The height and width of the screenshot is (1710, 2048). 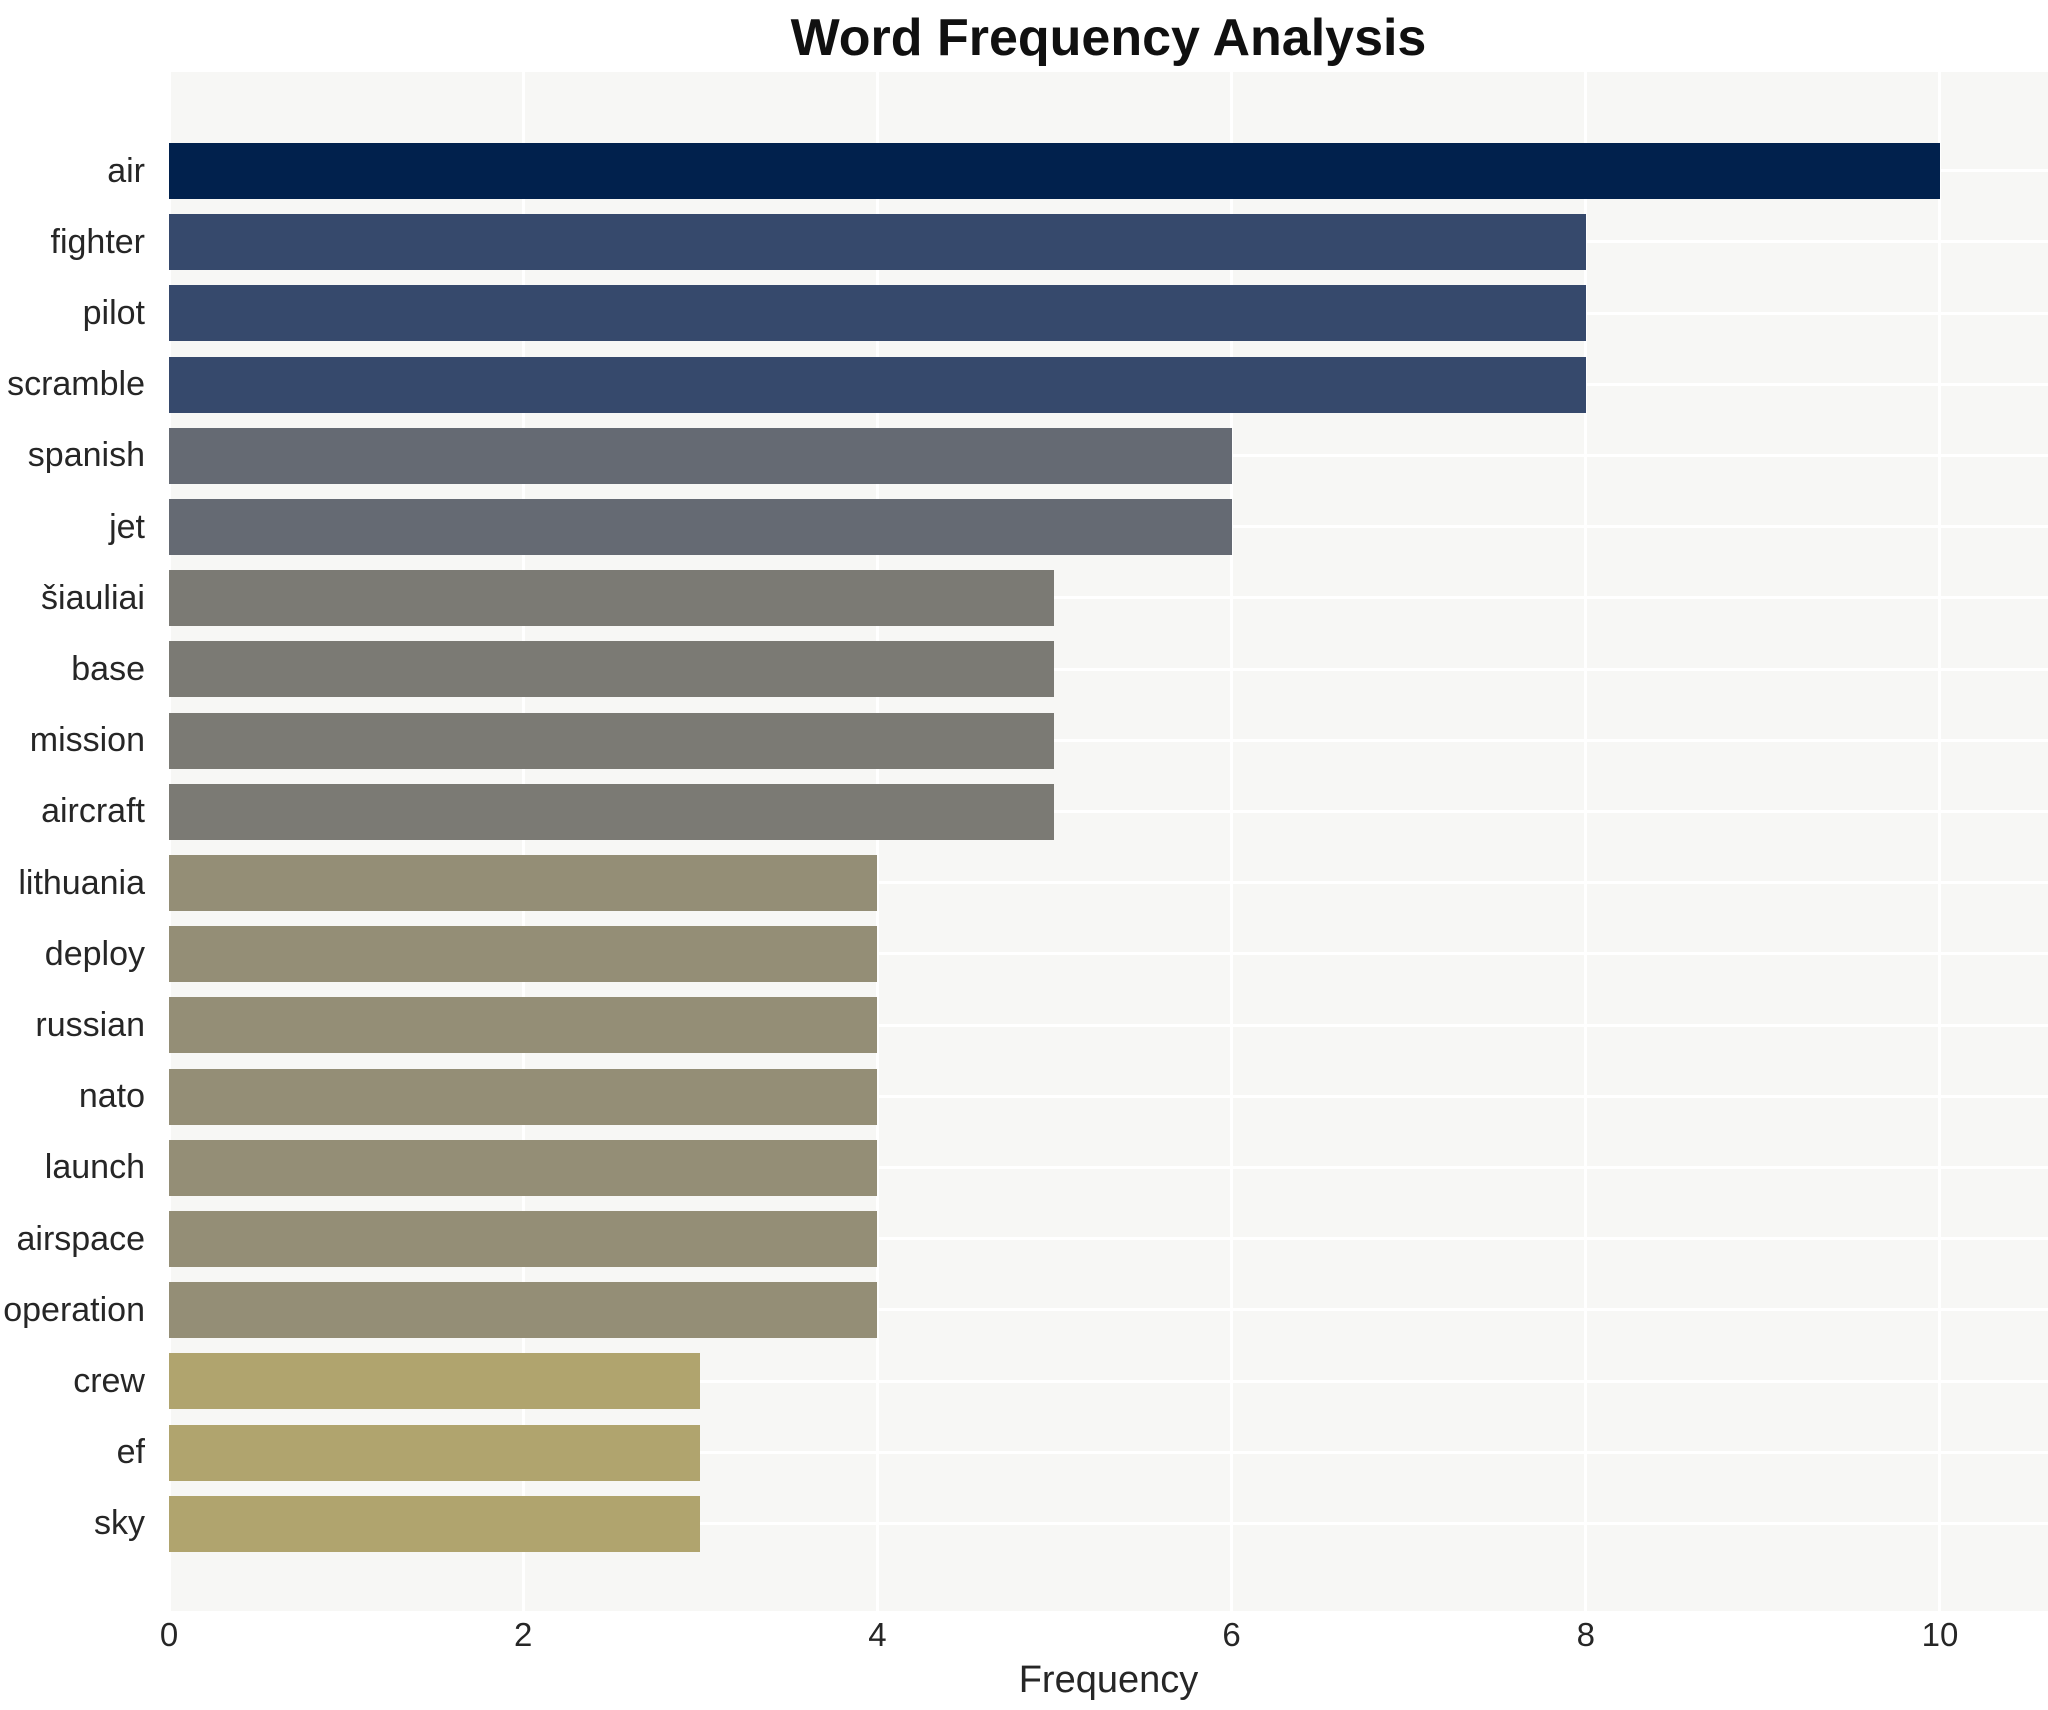 What do you see at coordinates (94, 1167) in the screenshot?
I see `y-label-launch: launch` at bounding box center [94, 1167].